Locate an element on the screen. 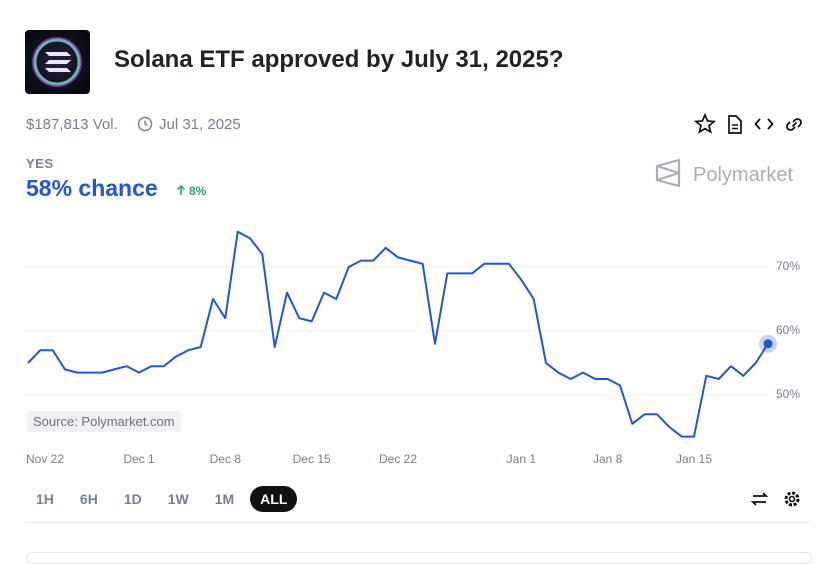 The height and width of the screenshot is (564, 823). brand: Polymarket is located at coordinates (743, 175).